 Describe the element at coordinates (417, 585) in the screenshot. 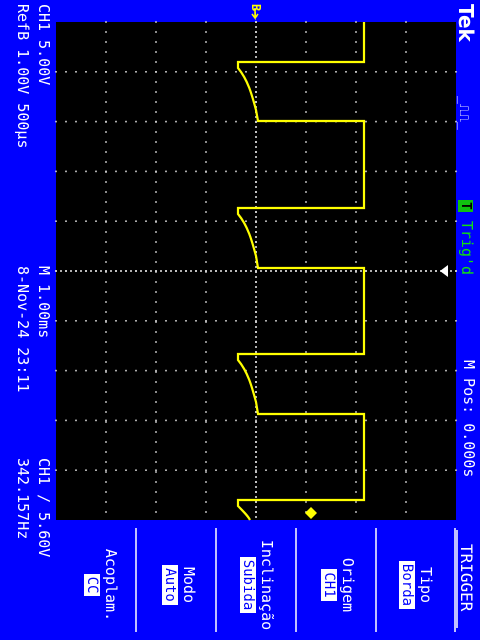

I see `menu-item-tipo: Tipo Borda` at that location.